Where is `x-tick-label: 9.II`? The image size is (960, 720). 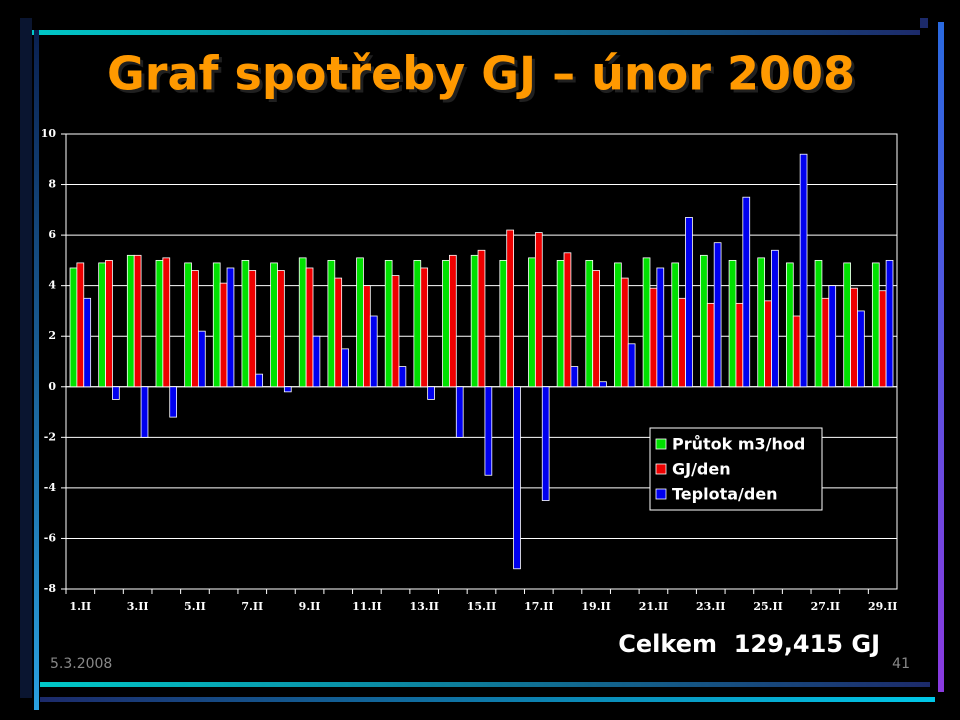
x-tick-label: 9.II is located at coordinates (310, 606).